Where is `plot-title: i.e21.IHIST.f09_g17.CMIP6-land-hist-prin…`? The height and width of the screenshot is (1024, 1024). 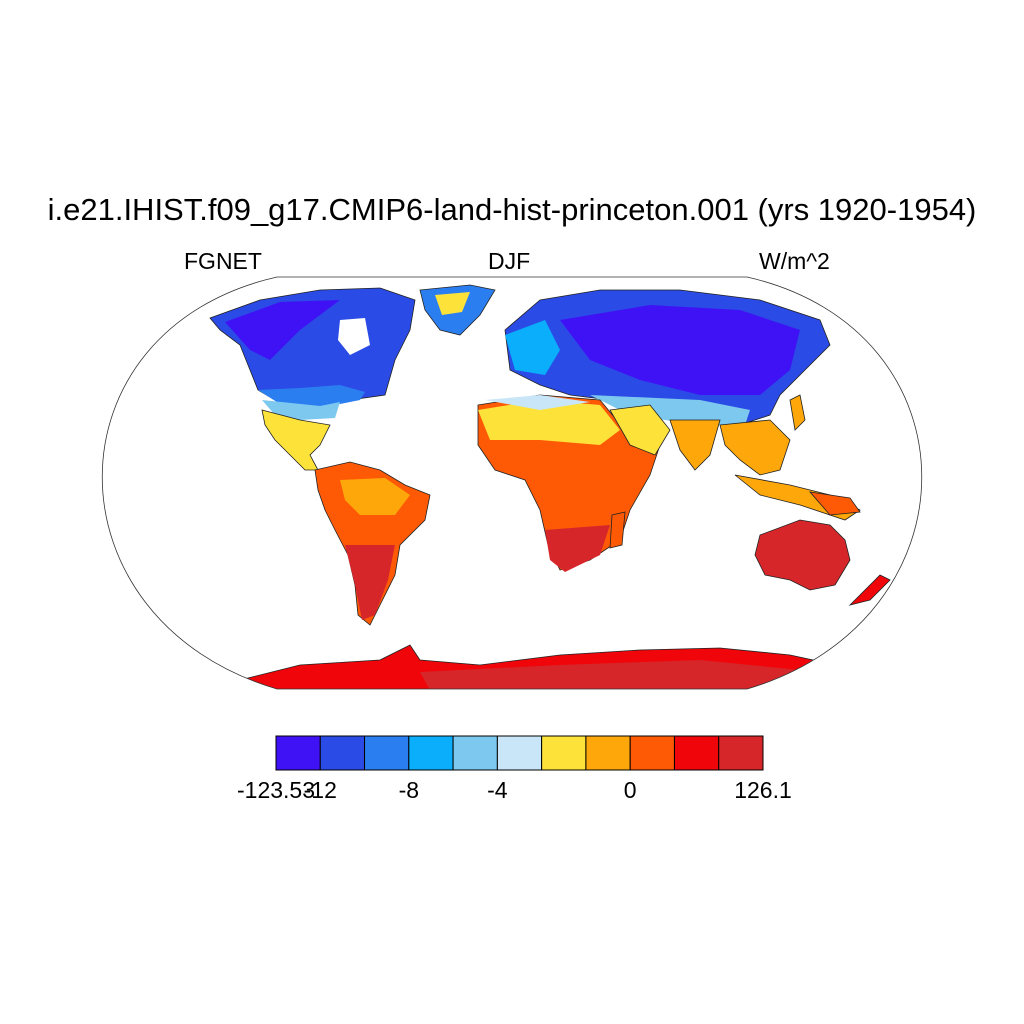 plot-title: i.e21.IHIST.f09_g17.CMIP6-land-hist-prin… is located at coordinates (512, 209).